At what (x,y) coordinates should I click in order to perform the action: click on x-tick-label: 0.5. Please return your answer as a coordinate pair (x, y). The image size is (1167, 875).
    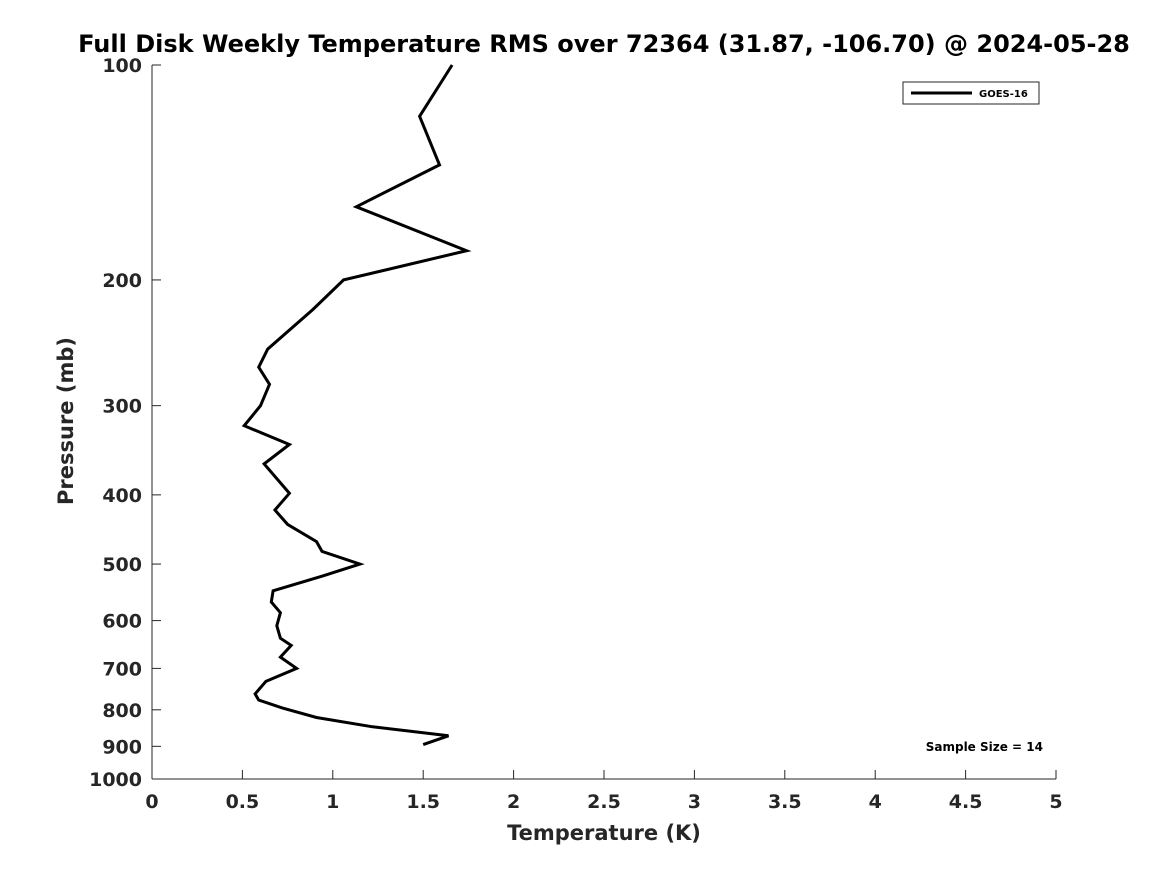
    Looking at the image, I should click on (243, 802).